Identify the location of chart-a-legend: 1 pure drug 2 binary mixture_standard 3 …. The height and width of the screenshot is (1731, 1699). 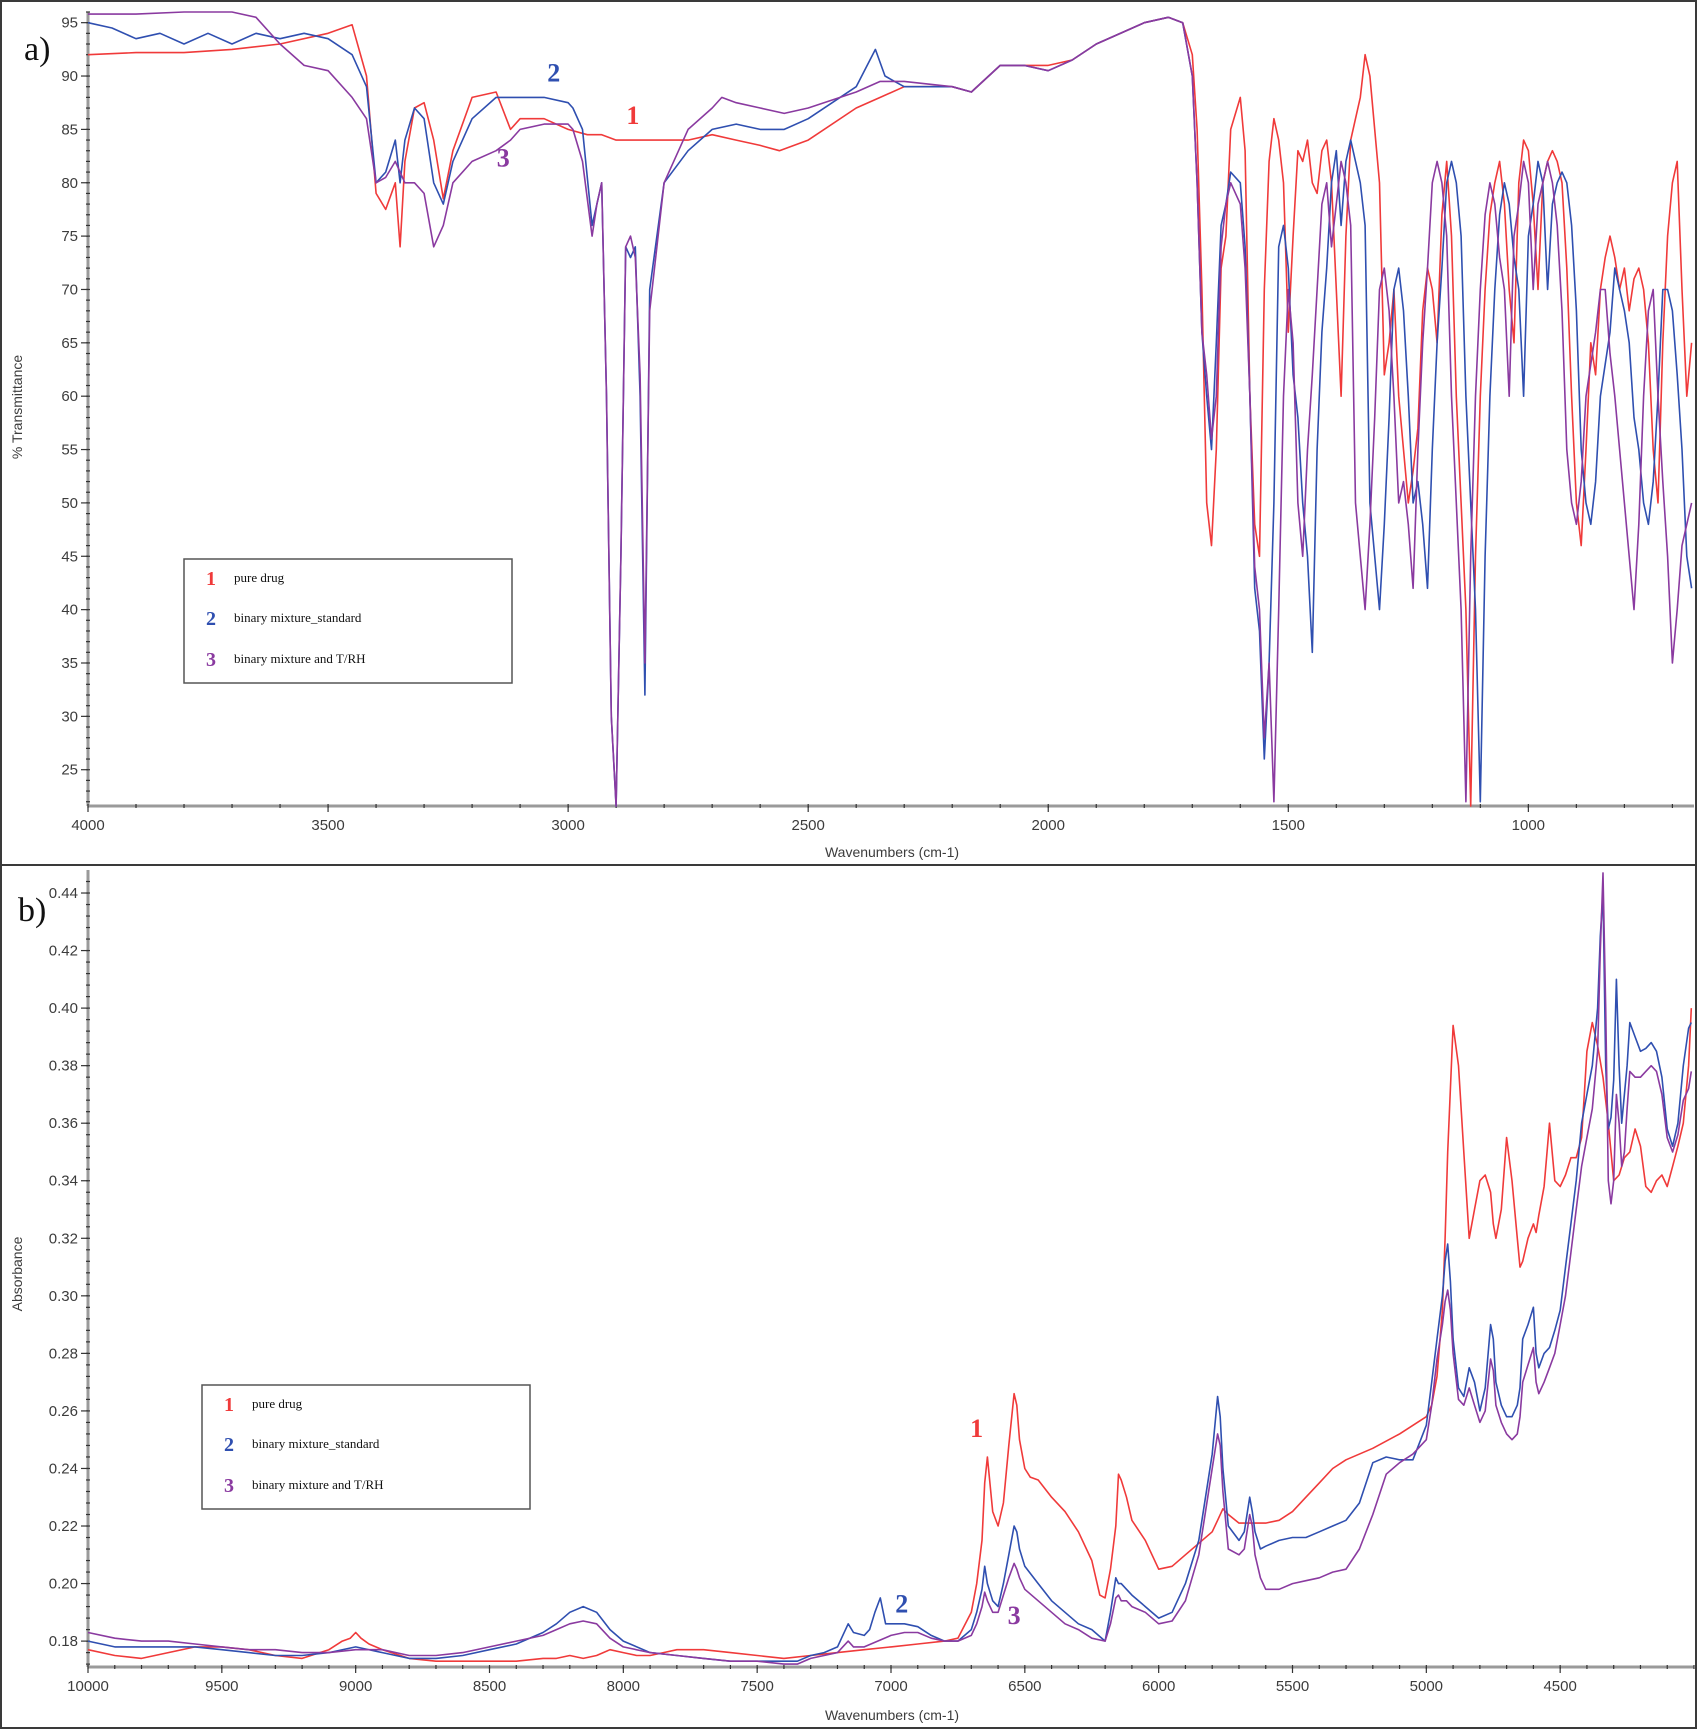
(348, 621).